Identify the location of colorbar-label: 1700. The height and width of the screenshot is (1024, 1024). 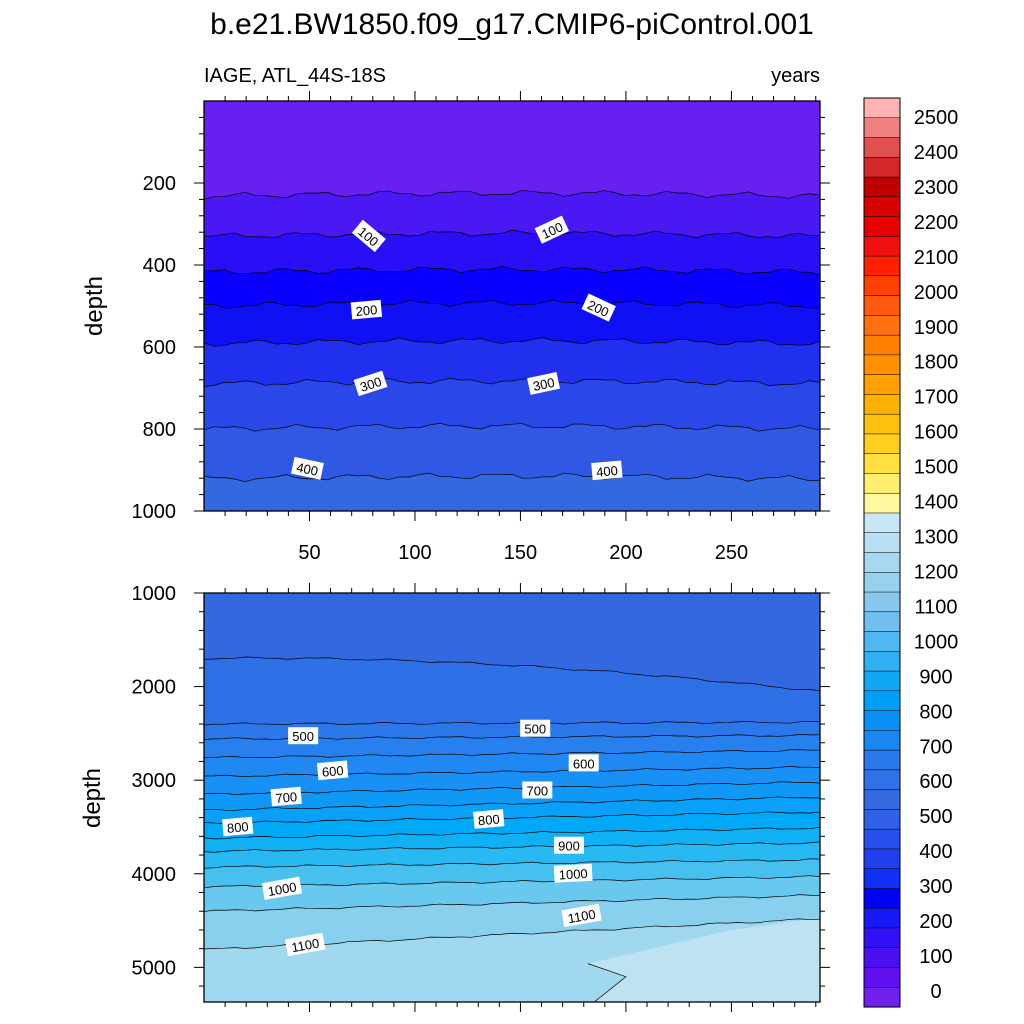
(936, 398).